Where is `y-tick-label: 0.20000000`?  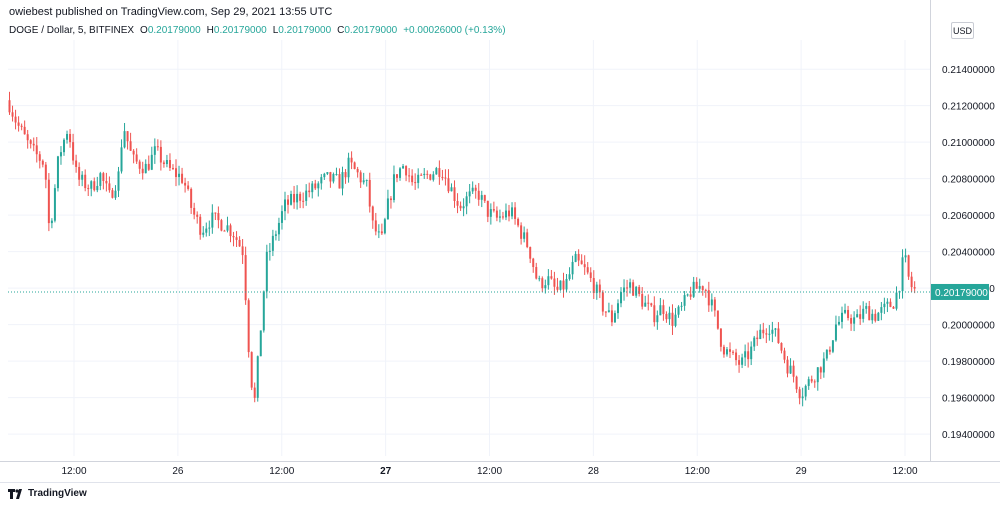
y-tick-label: 0.20000000 is located at coordinates (968, 326).